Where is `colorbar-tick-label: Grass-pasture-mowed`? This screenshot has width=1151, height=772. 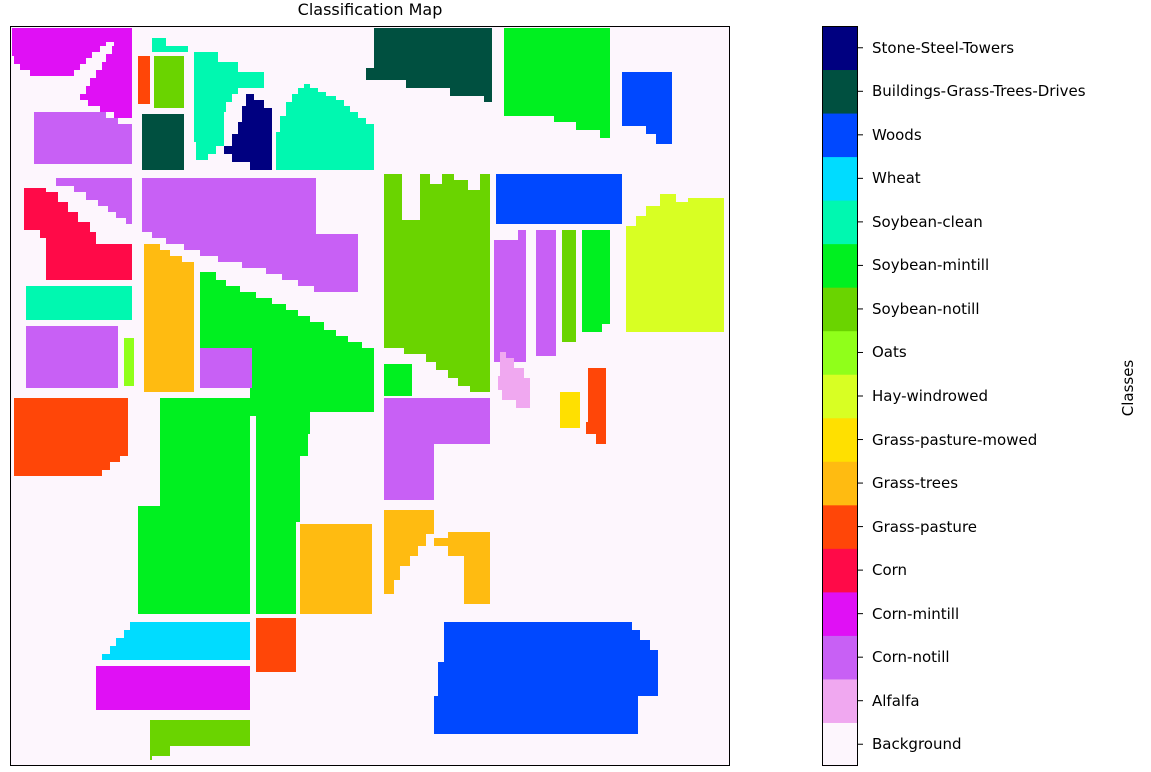
colorbar-tick-label: Grass-pasture-mowed is located at coordinates (955, 439).